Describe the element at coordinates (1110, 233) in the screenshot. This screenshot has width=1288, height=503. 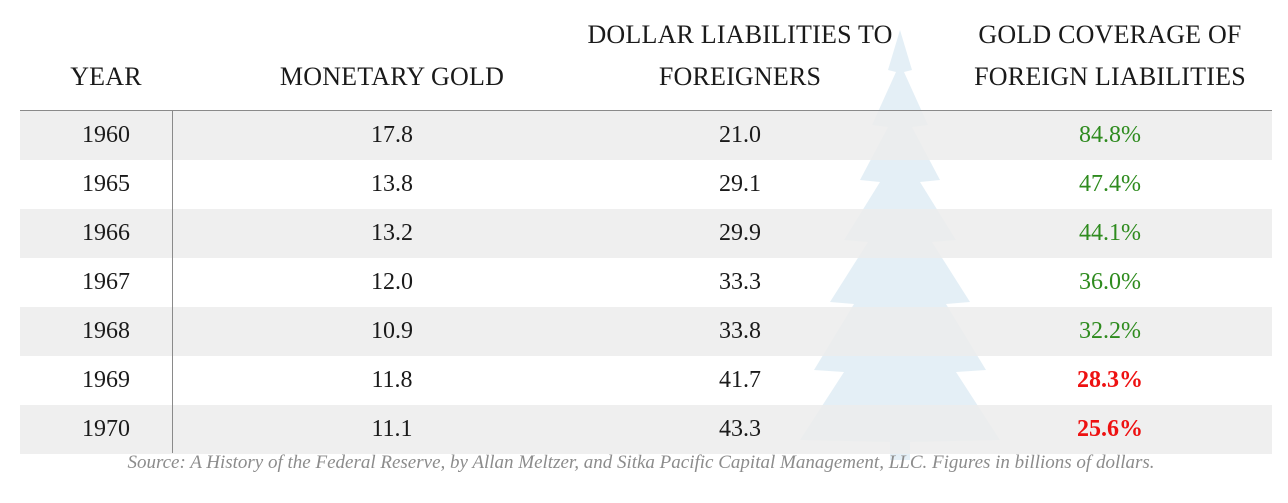
I see `cell-gold-coverage: 44.1%` at that location.